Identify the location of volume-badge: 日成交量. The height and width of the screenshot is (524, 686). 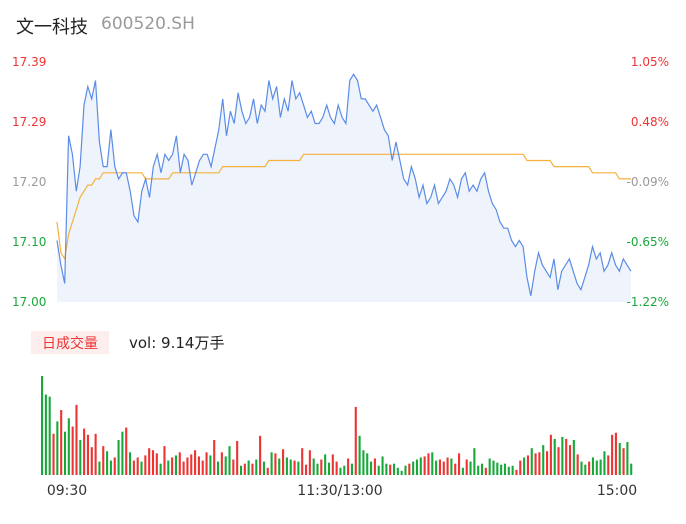
(70, 342).